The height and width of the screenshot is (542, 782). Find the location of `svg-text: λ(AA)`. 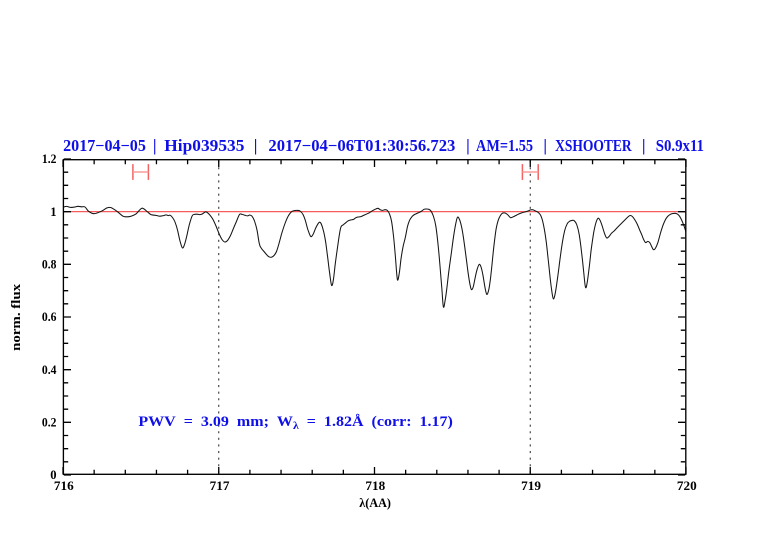

svg-text: λ(AA) is located at coordinates (375, 503).